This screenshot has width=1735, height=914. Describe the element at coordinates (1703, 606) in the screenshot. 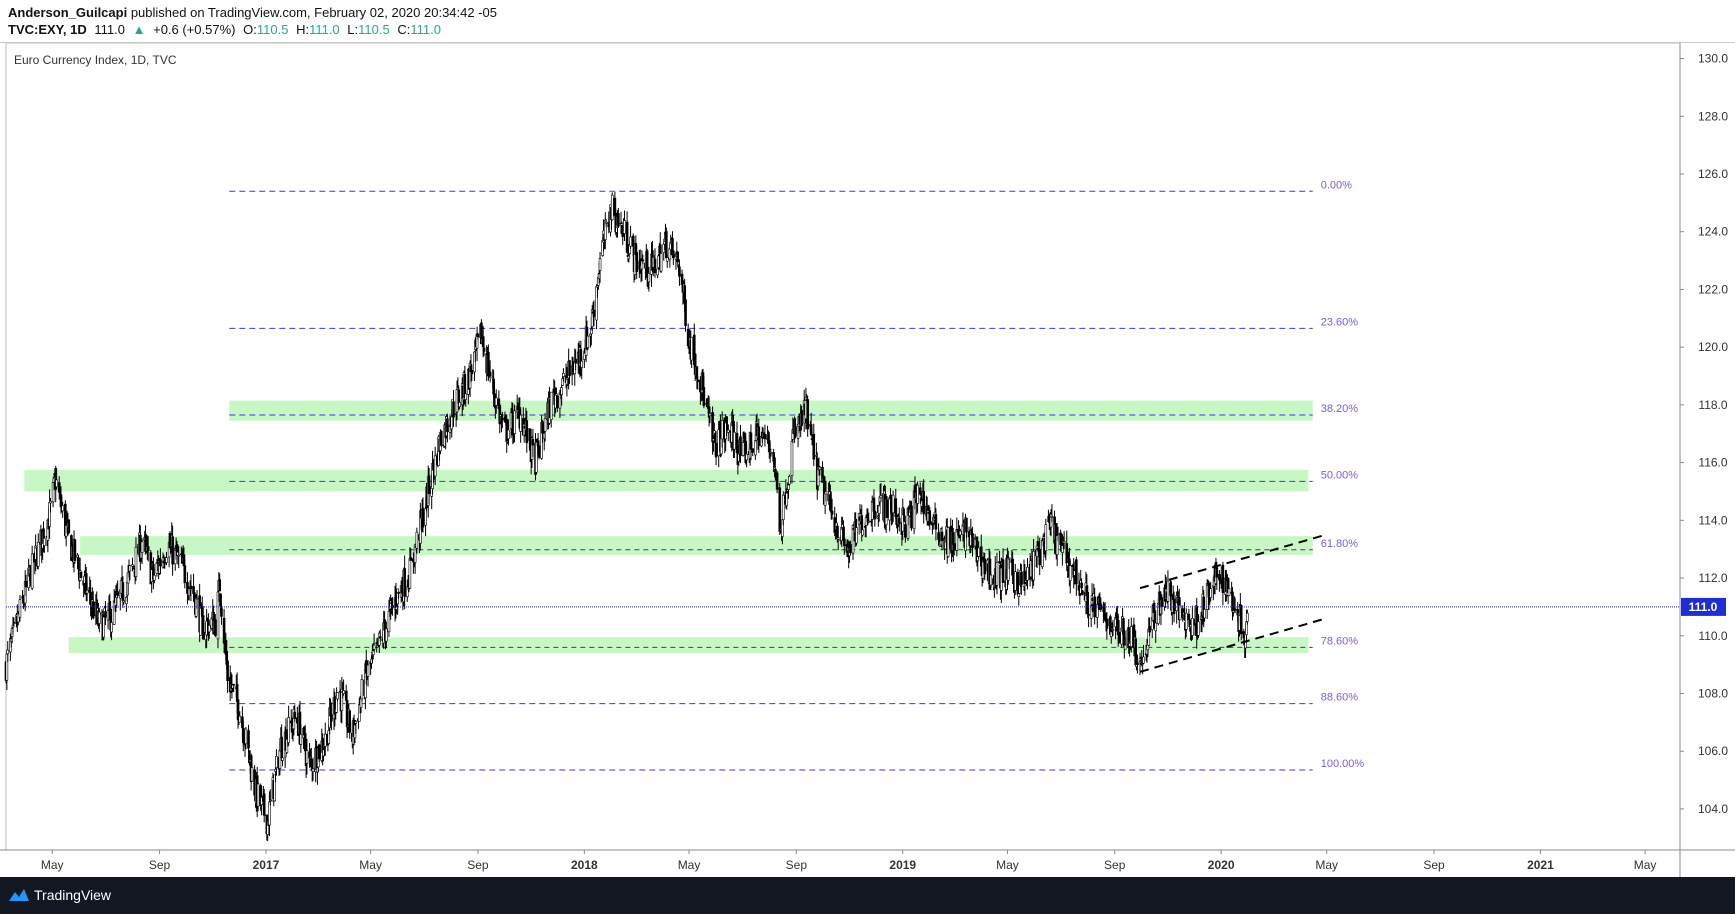

I see `last-price-badge` at that location.